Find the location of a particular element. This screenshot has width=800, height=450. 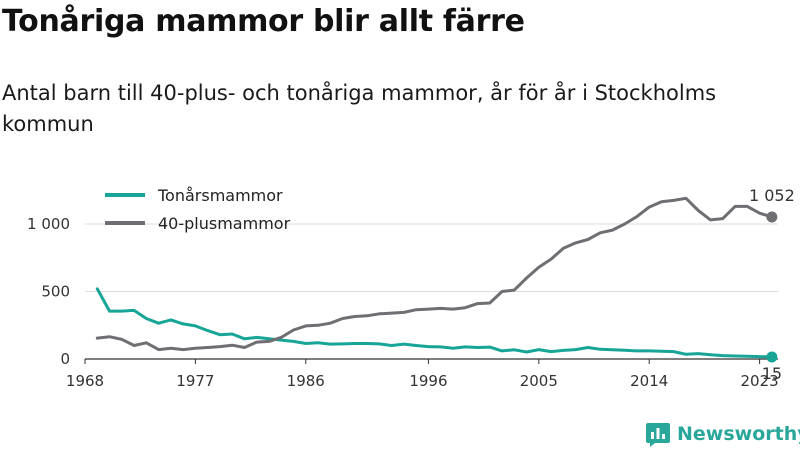

x-tick-label: 1986 is located at coordinates (306, 381).